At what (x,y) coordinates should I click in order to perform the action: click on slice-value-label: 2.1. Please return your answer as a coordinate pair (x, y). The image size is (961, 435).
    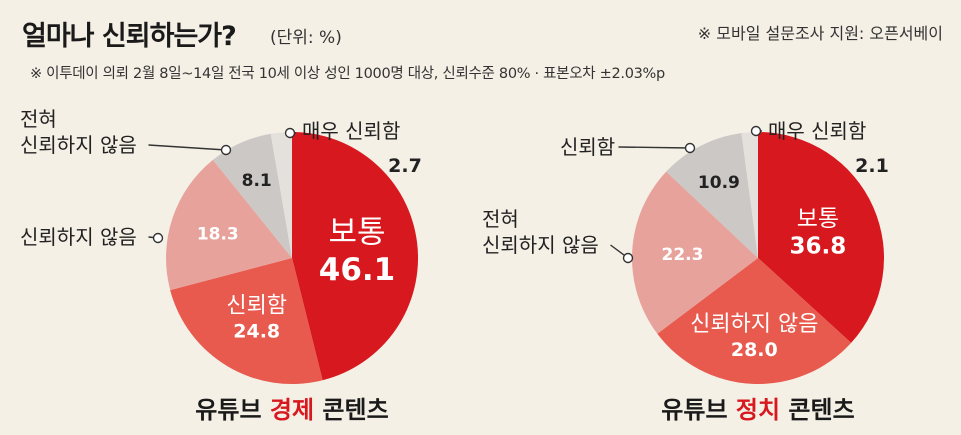
    Looking at the image, I should click on (872, 166).